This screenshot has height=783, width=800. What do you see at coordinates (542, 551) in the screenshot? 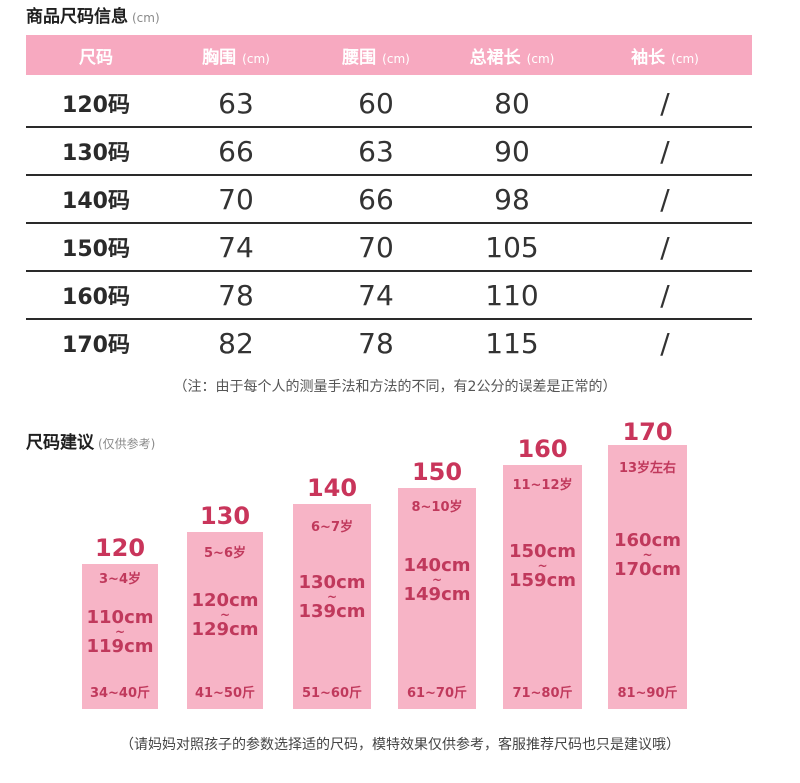
I see `bar-height-from: 150cm` at bounding box center [542, 551].